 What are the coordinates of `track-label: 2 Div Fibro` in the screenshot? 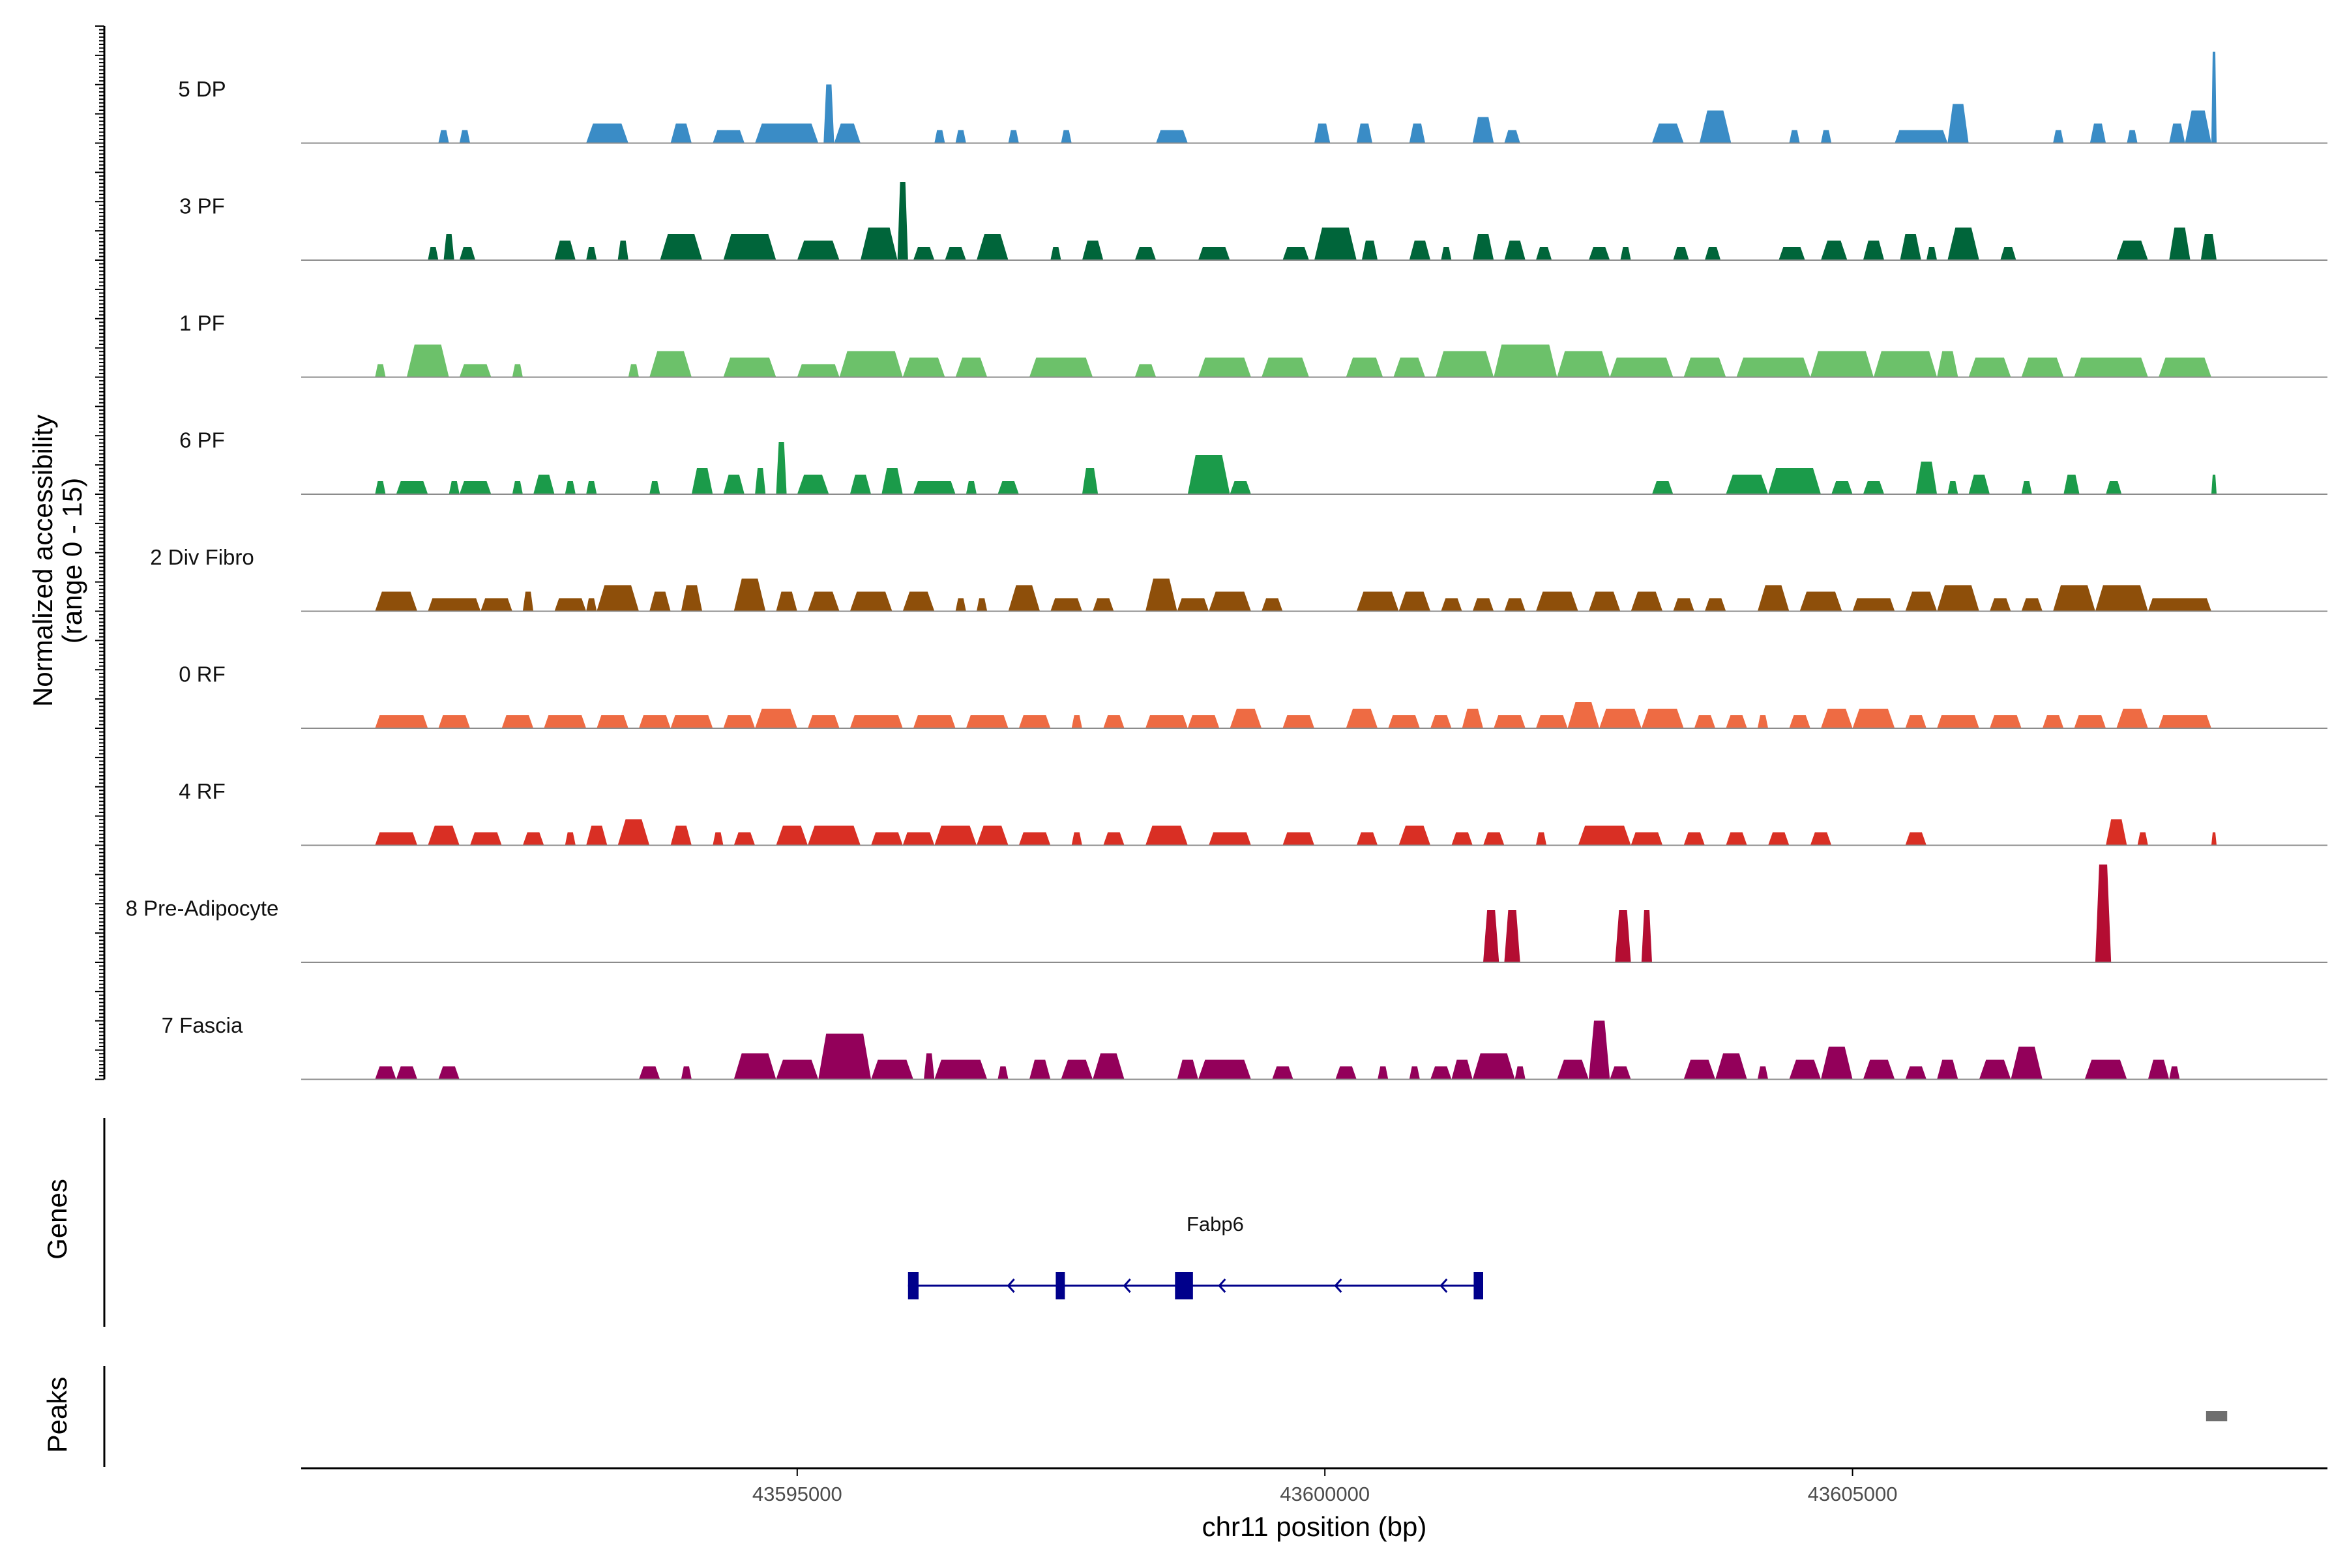 It's located at (202, 557).